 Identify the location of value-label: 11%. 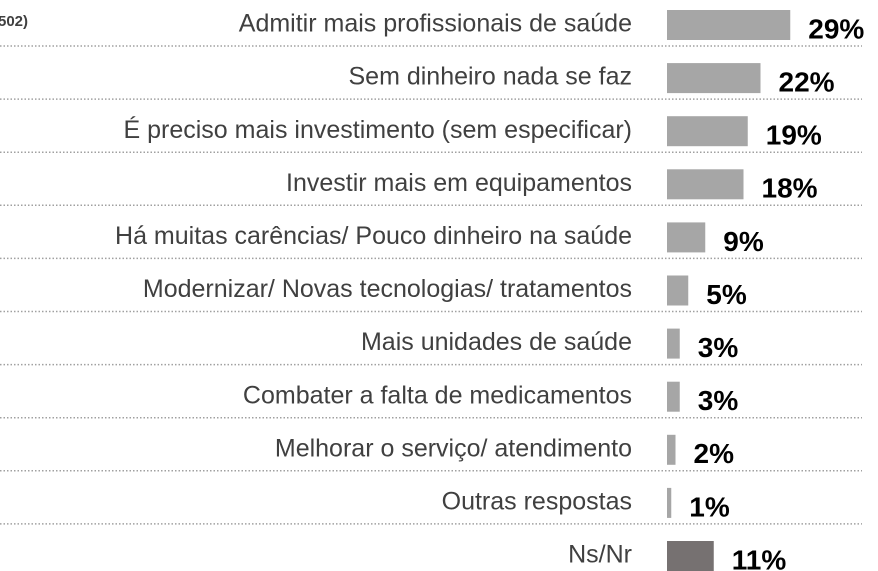
(759, 557).